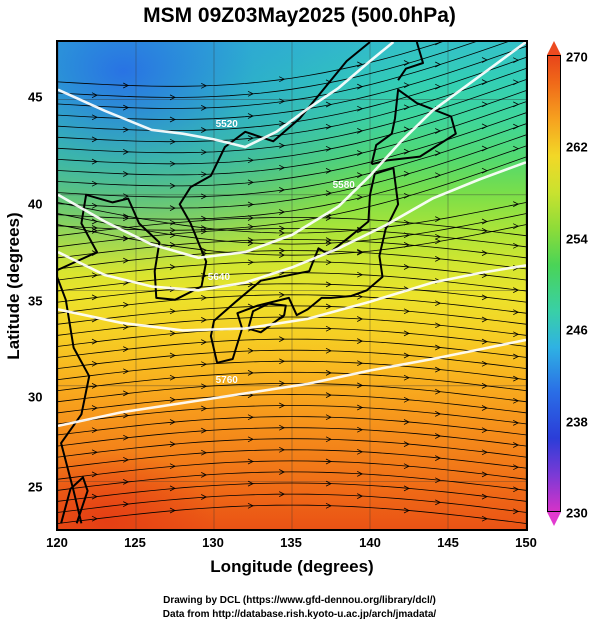 This screenshot has height=625, width=599. Describe the element at coordinates (292, 566) in the screenshot. I see `x-axis-label: Longitude (degrees)` at that location.